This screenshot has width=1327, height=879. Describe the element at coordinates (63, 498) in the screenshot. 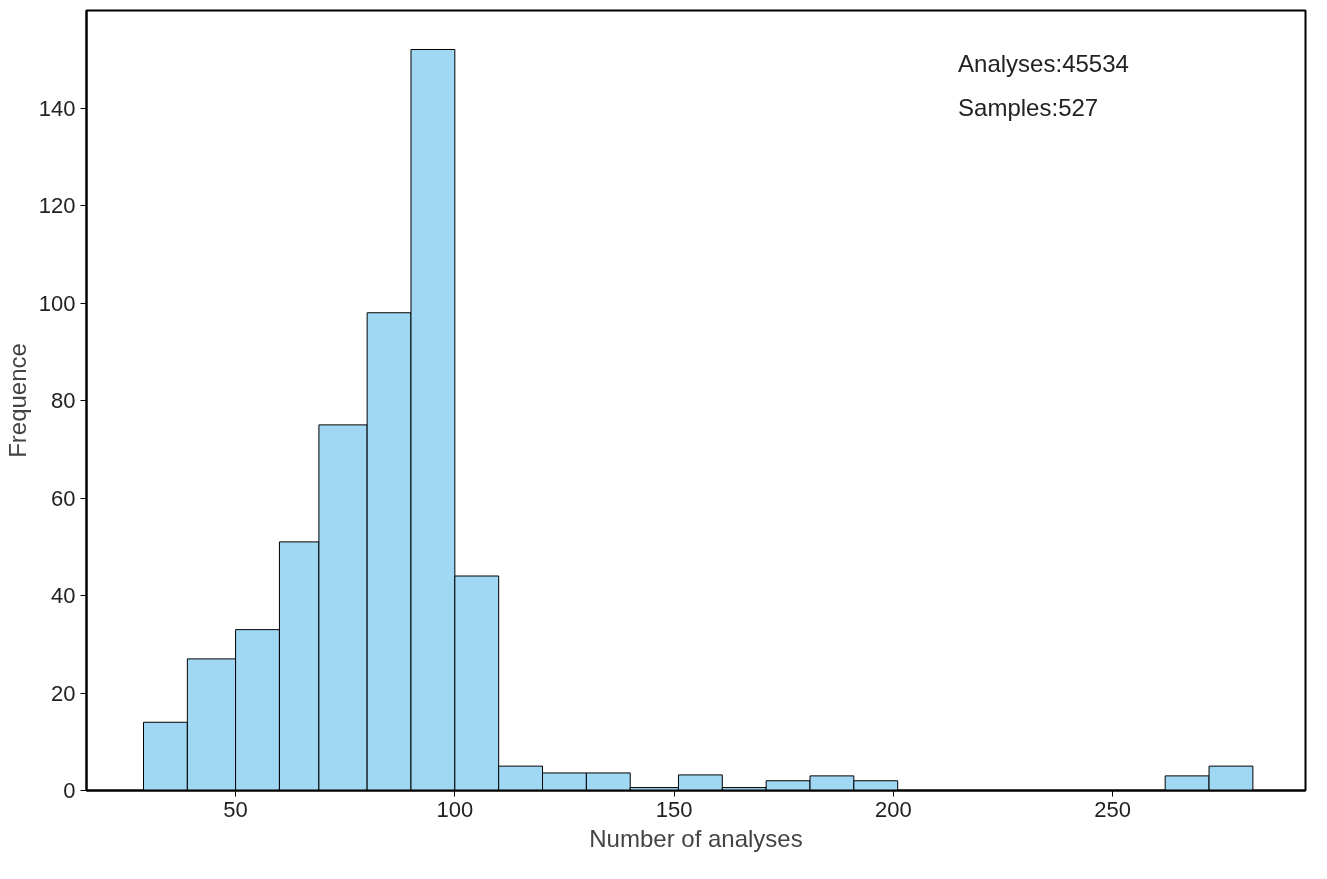

I see `y-tick-label: 60` at that location.